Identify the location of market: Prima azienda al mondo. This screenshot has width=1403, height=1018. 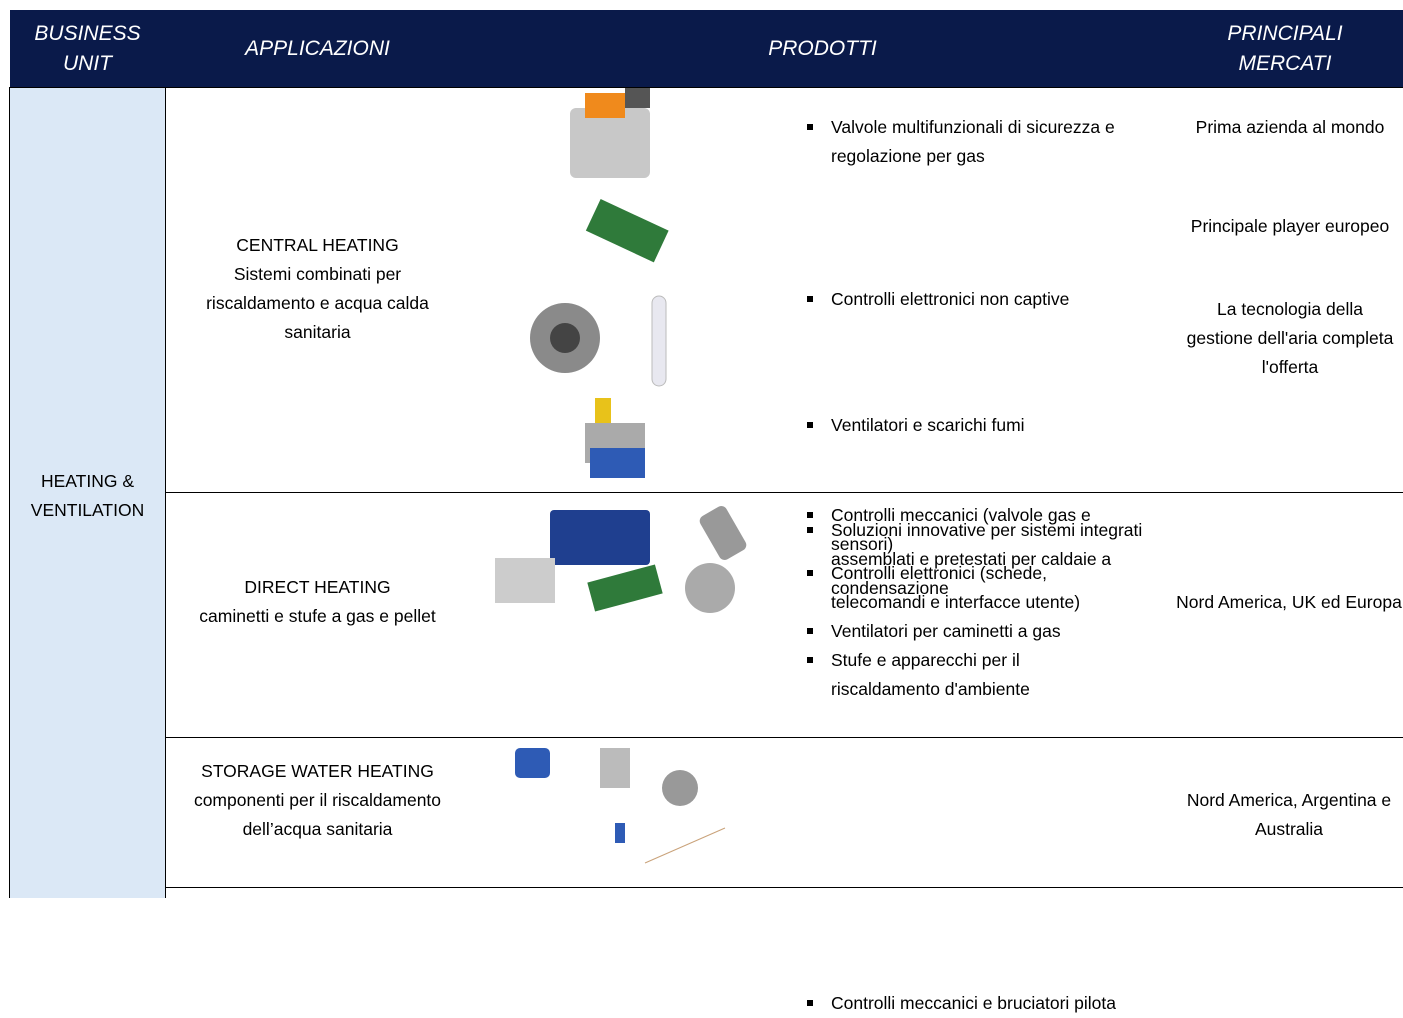
(1290, 127).